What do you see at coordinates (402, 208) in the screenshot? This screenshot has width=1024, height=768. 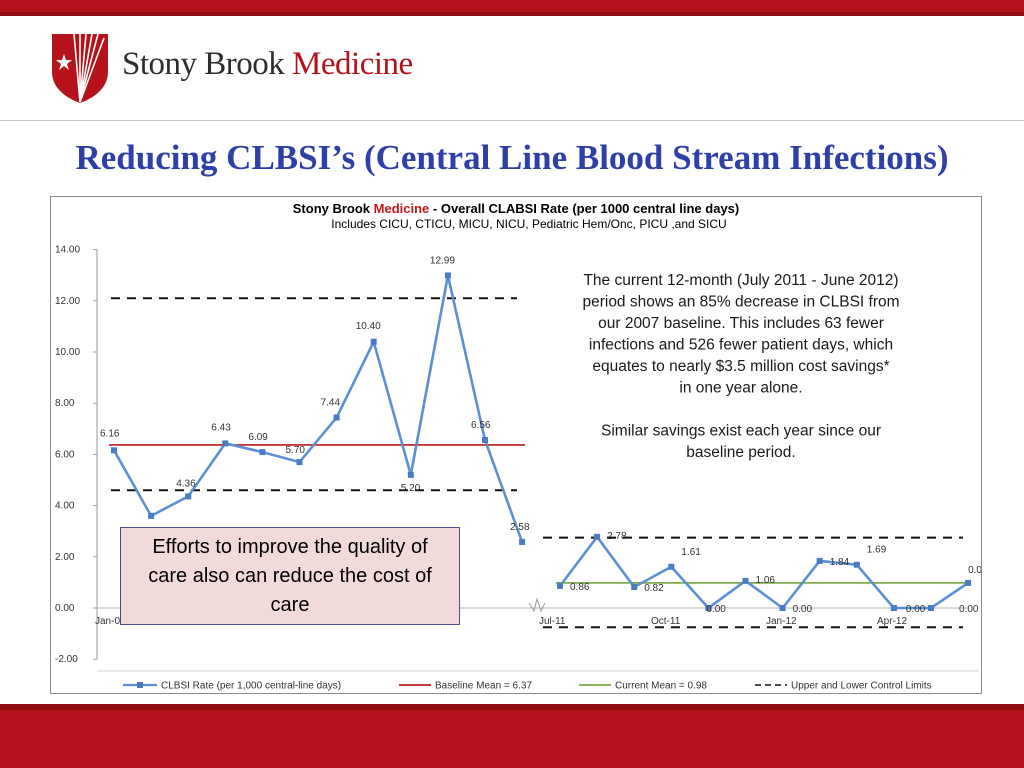 I see `chart-title-part-medicine: Medicine` at bounding box center [402, 208].